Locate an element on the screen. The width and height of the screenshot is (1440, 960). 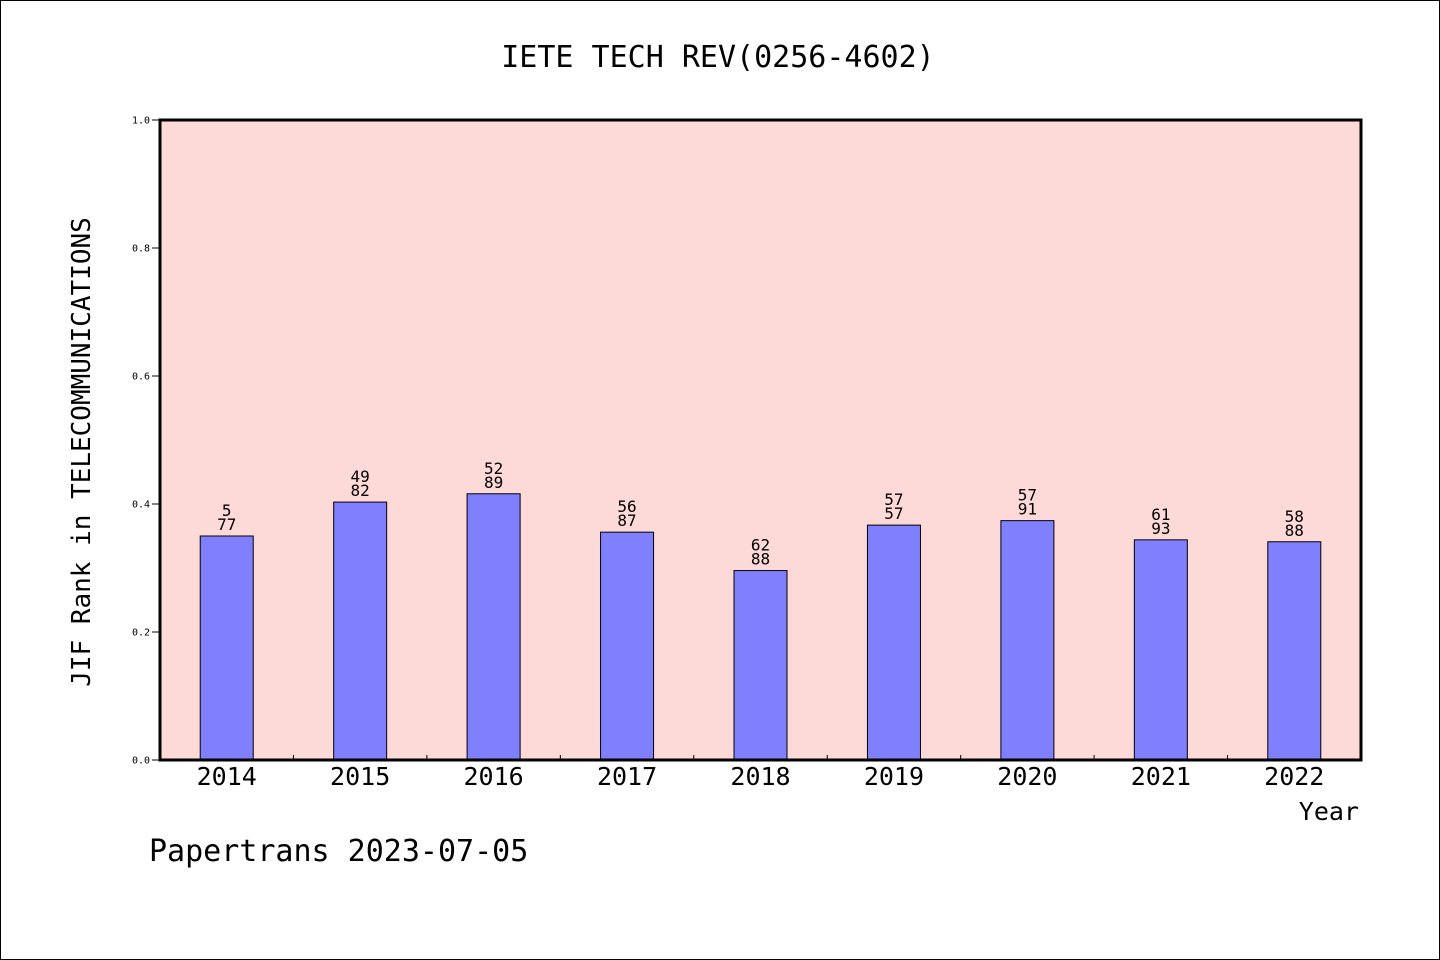
bar-2018 is located at coordinates (760, 665).